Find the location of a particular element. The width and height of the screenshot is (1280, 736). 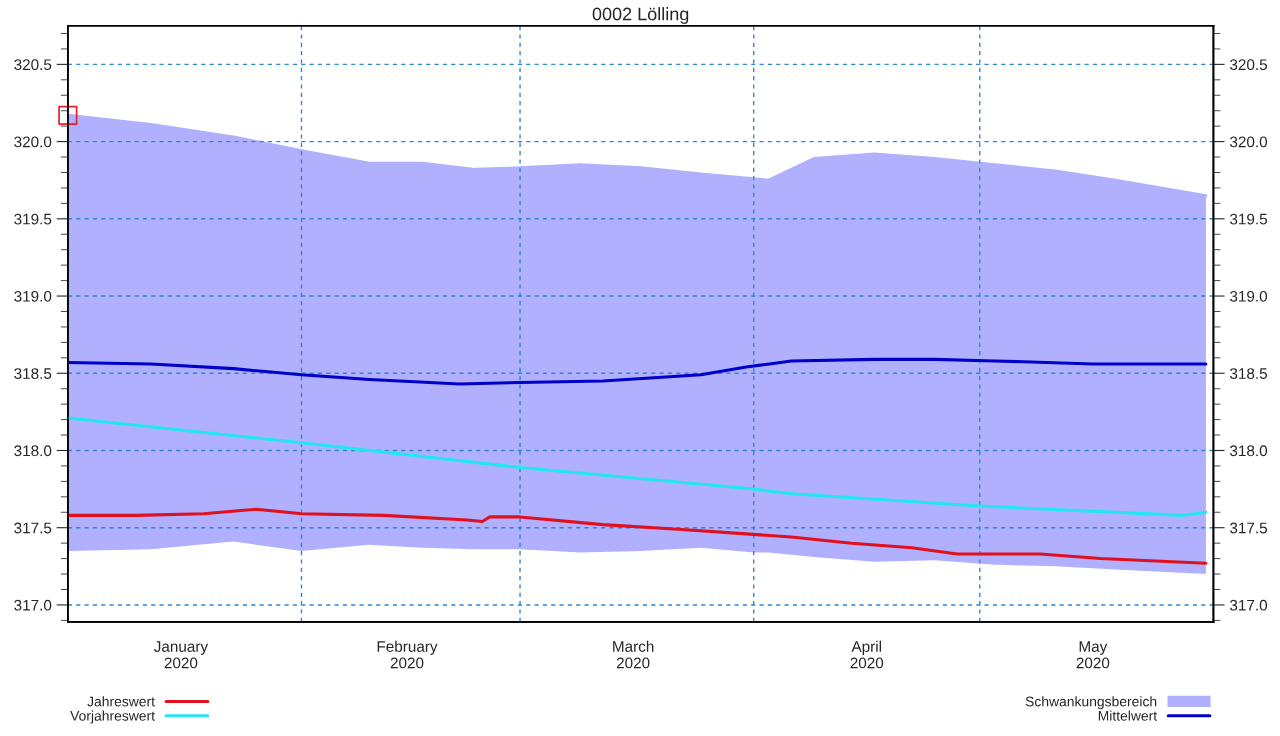

y-tick-label: 318.5 is located at coordinates (33, 373).